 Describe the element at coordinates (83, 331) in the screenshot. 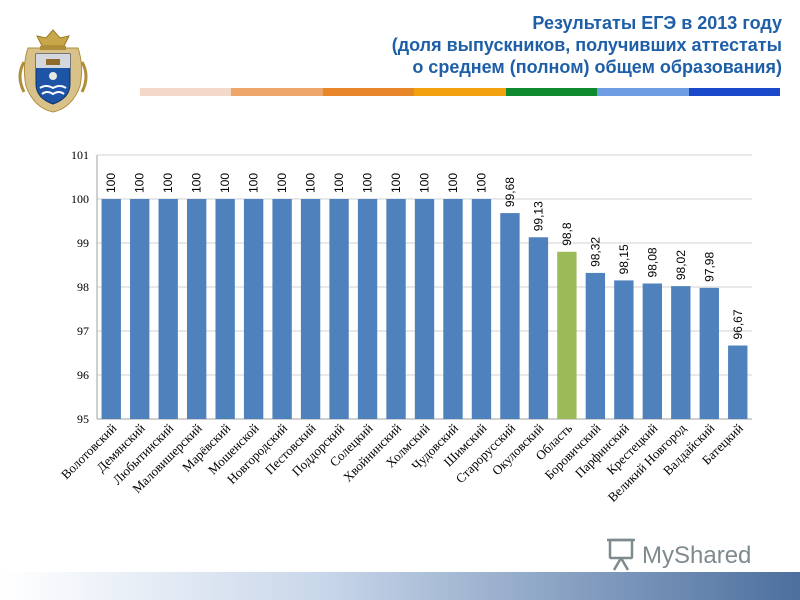

I see `y-tick-label: 97` at that location.